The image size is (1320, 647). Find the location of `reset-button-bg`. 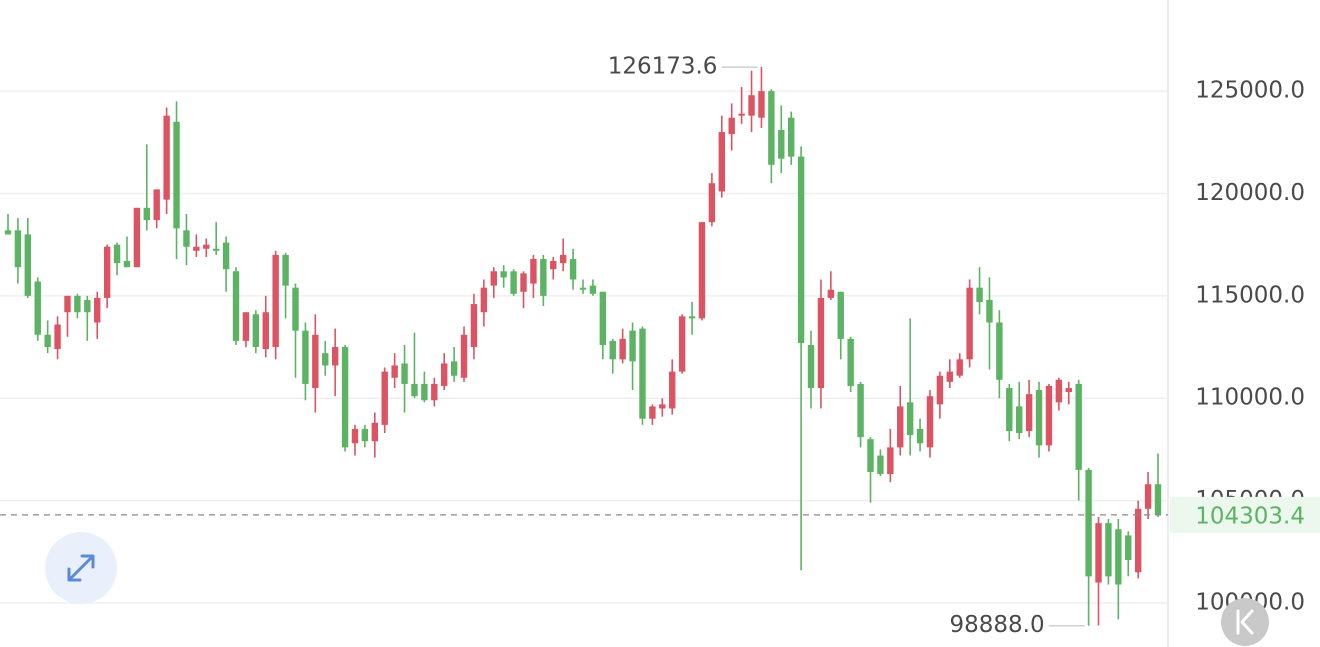

reset-button-bg is located at coordinates (1245, 622).